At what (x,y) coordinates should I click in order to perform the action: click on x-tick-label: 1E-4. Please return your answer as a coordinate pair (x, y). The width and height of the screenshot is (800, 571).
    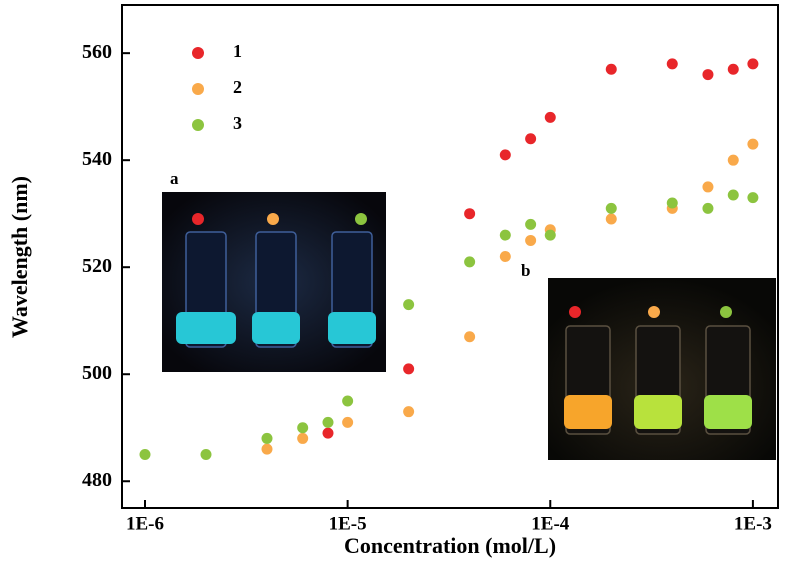
    Looking at the image, I should click on (550, 523).